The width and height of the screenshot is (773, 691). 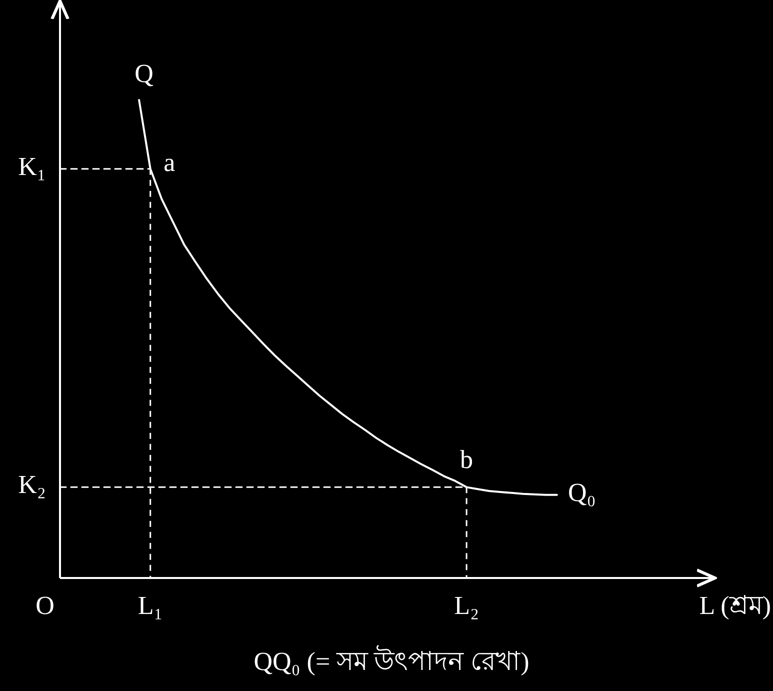 What do you see at coordinates (735, 605) in the screenshot?
I see `xlabel: L (শ্রম)` at bounding box center [735, 605].